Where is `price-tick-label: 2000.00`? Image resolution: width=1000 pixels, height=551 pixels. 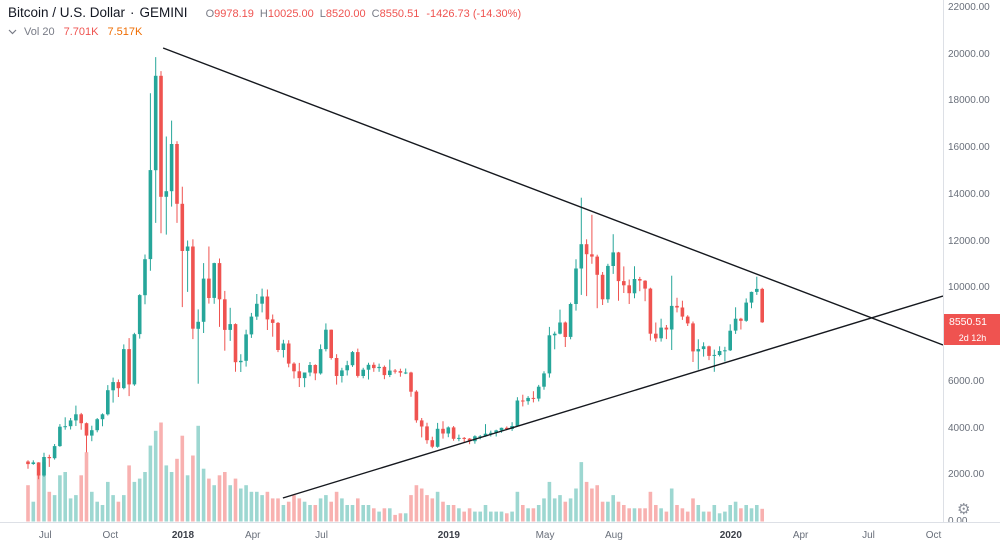
price-tick-label: 2000.00 is located at coordinates (966, 475).